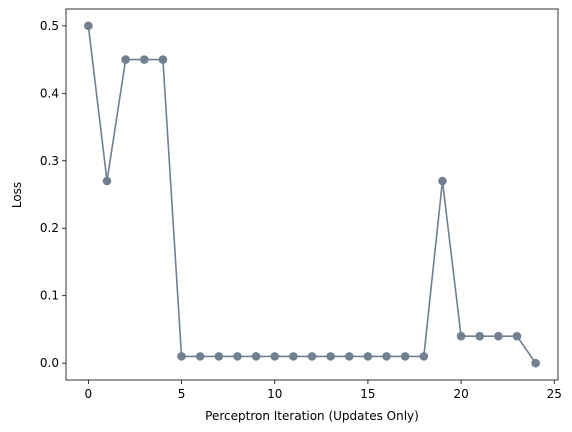  I want to click on x-tick-label: 0, so click(89, 394).